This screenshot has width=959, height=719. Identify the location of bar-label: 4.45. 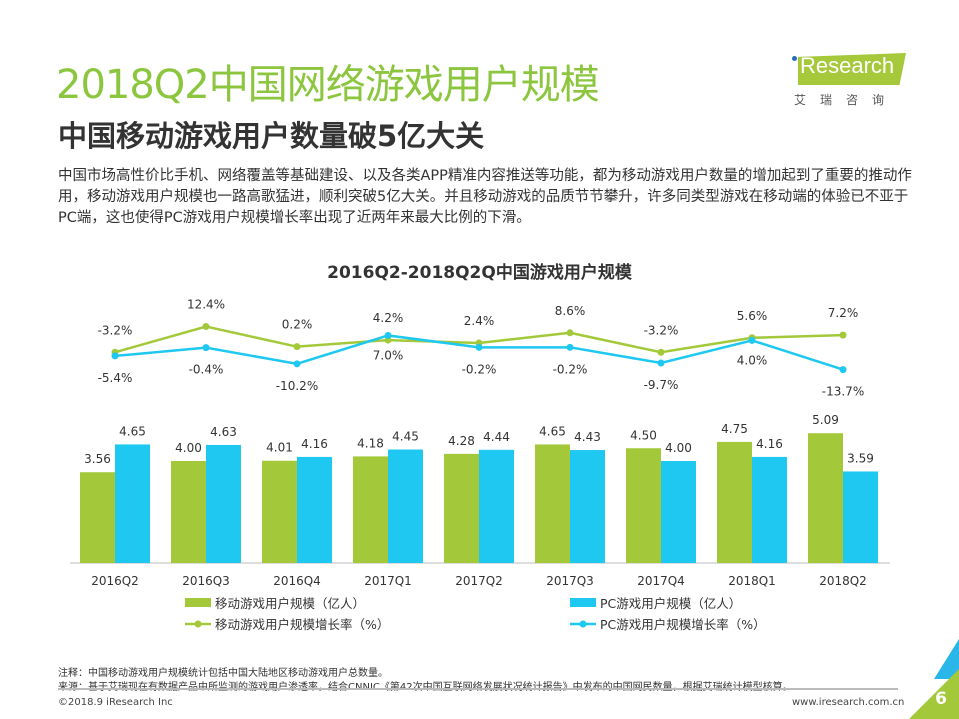
(405, 437).